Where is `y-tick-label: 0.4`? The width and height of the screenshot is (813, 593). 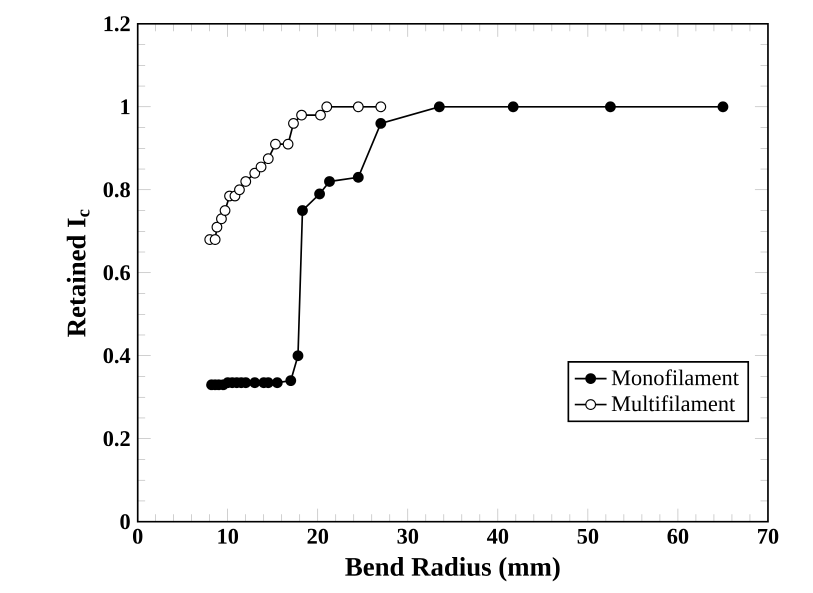
y-tick-label: 0.4 is located at coordinates (117, 356).